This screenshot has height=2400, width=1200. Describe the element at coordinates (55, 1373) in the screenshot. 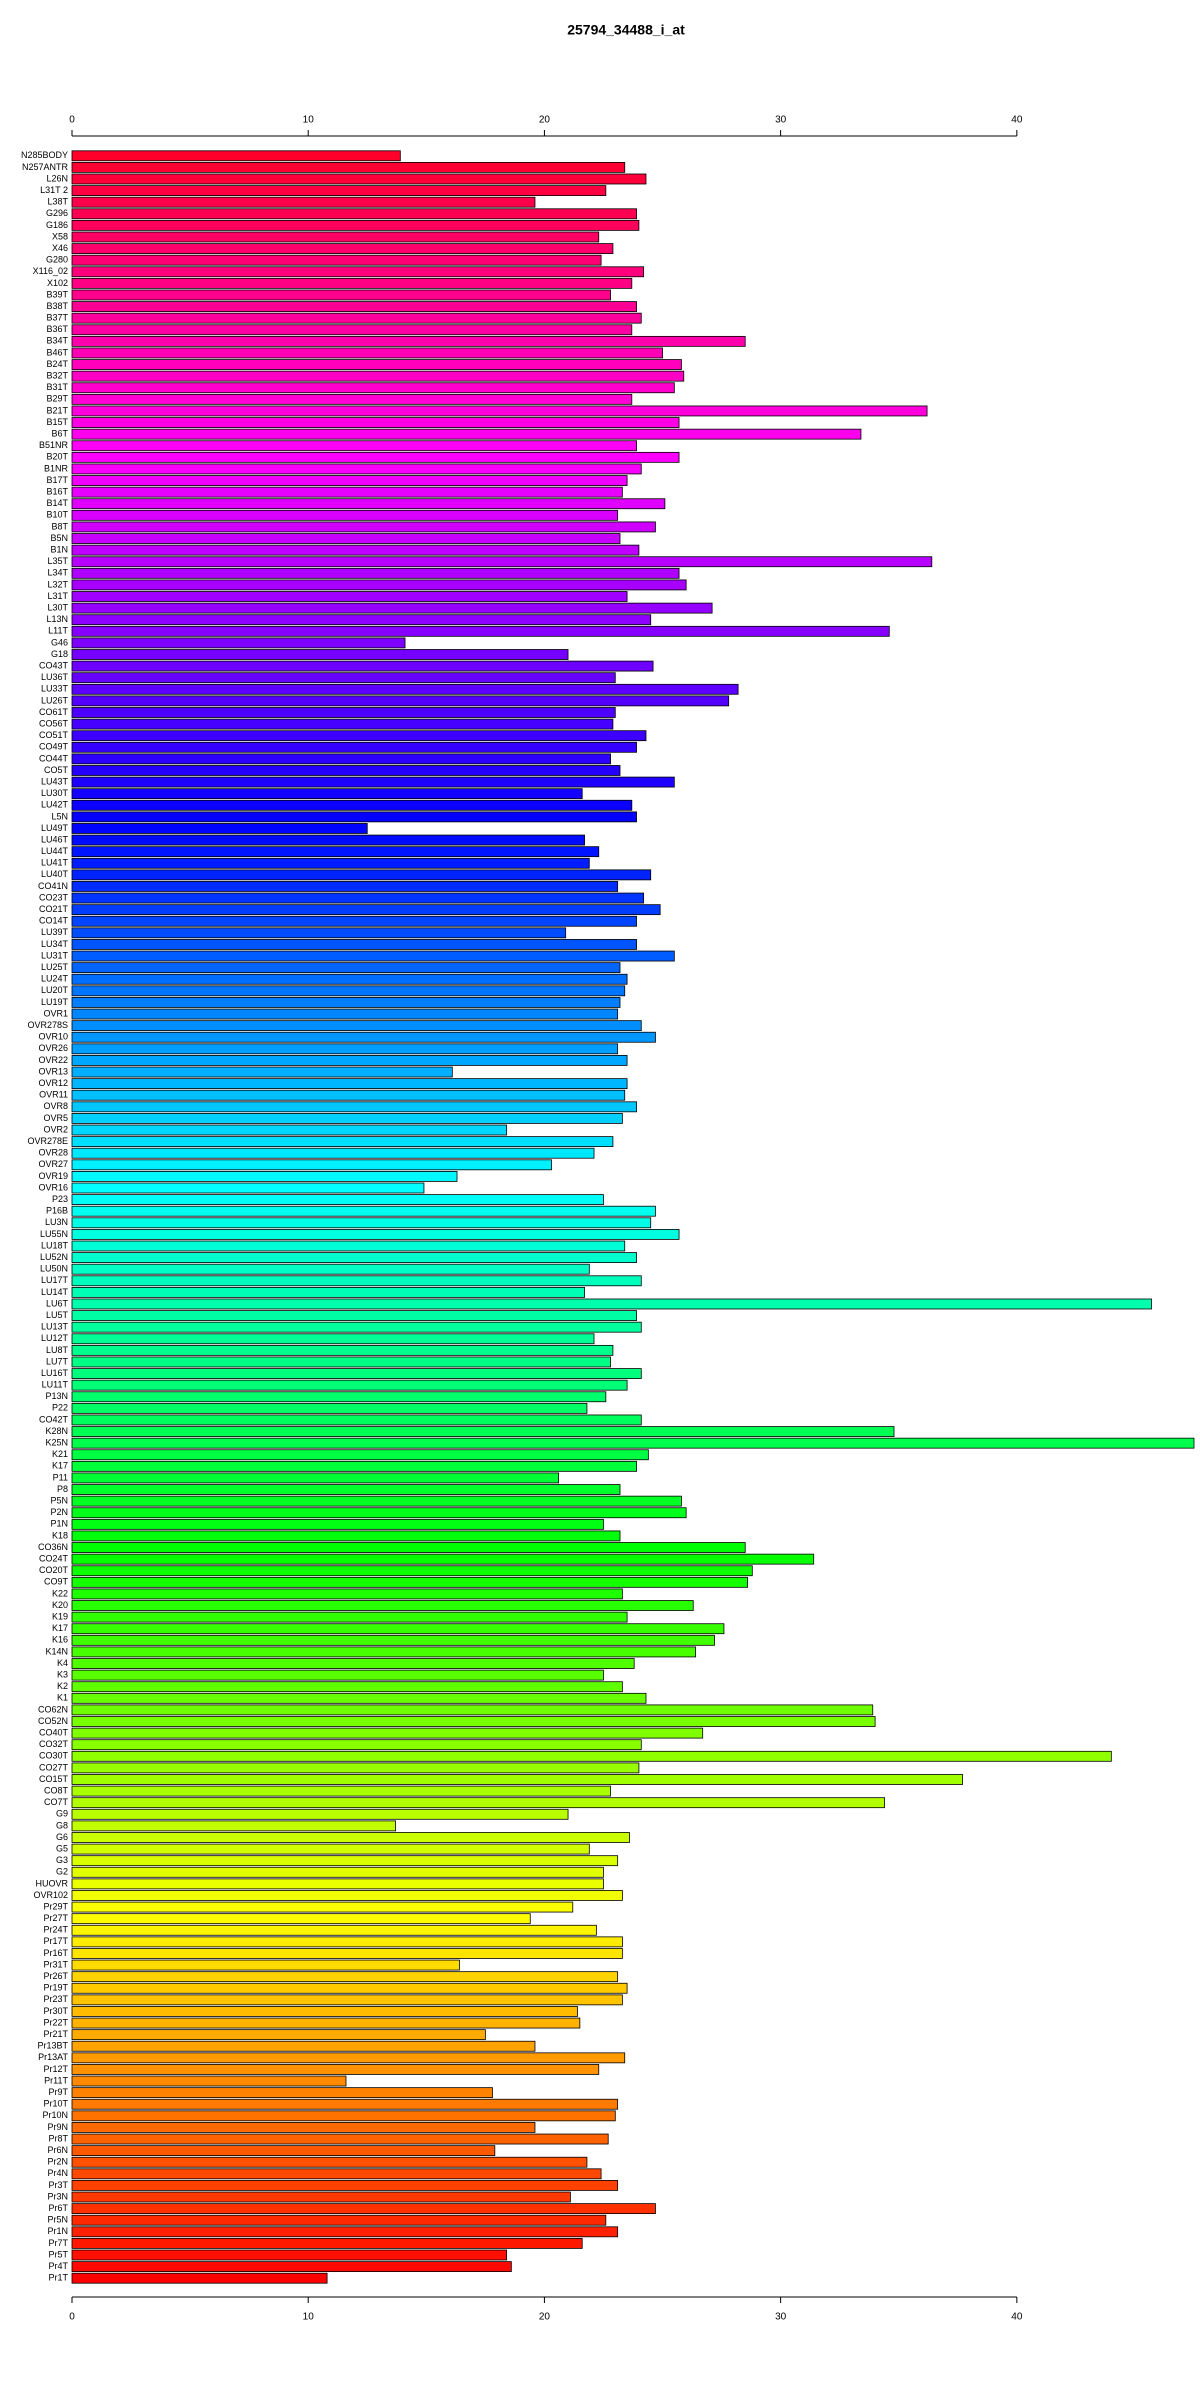

I see `y-tick-label: LU16T` at that location.